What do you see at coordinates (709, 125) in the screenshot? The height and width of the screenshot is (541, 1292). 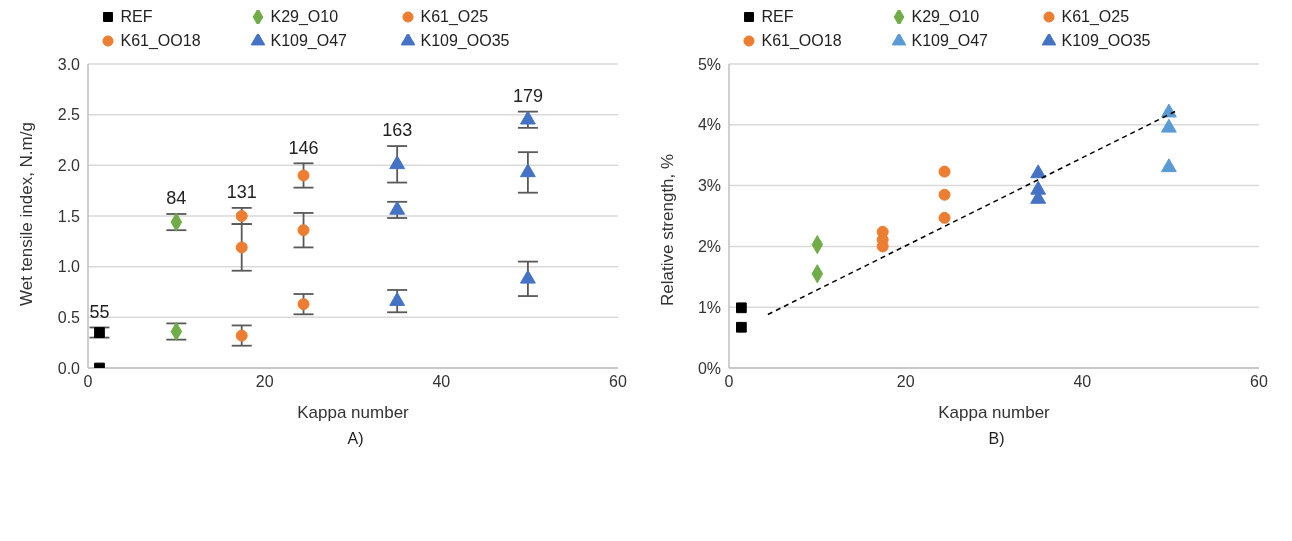 I see `y-tick-label: 4%` at bounding box center [709, 125].